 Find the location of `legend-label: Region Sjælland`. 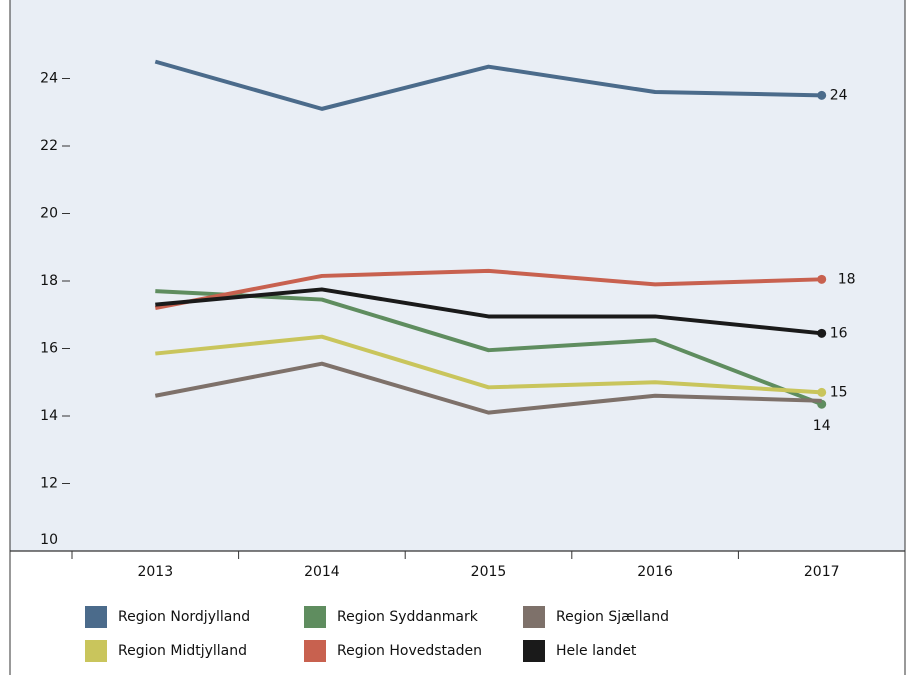

legend-label: Region Sjælland is located at coordinates (612, 617).